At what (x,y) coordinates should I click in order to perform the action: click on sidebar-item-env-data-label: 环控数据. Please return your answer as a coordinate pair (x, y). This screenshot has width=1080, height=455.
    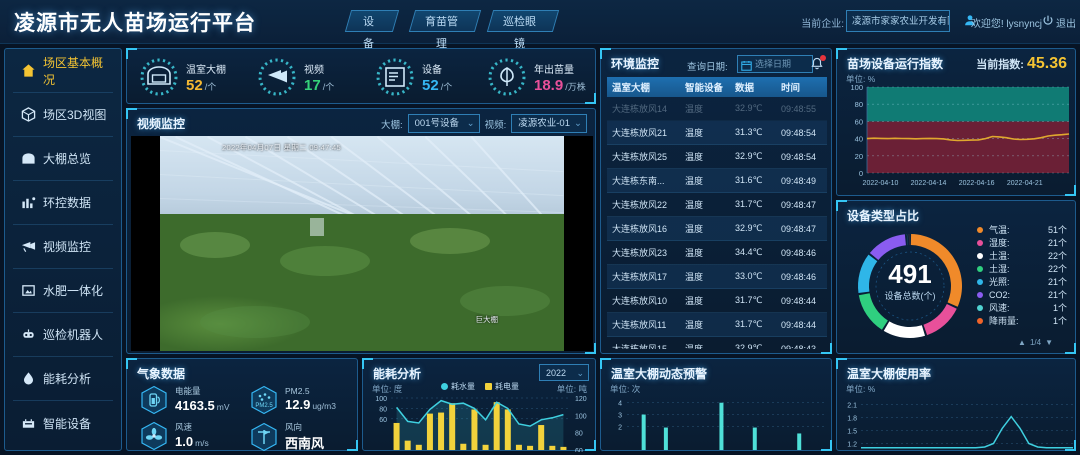
    Looking at the image, I should click on (67, 203).